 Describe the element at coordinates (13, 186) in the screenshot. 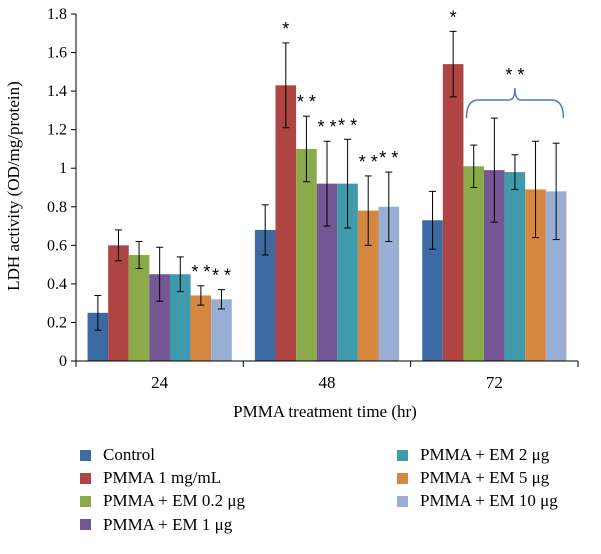

I see `y-axis-label: LDH activity (OD/mg/protein)` at that location.